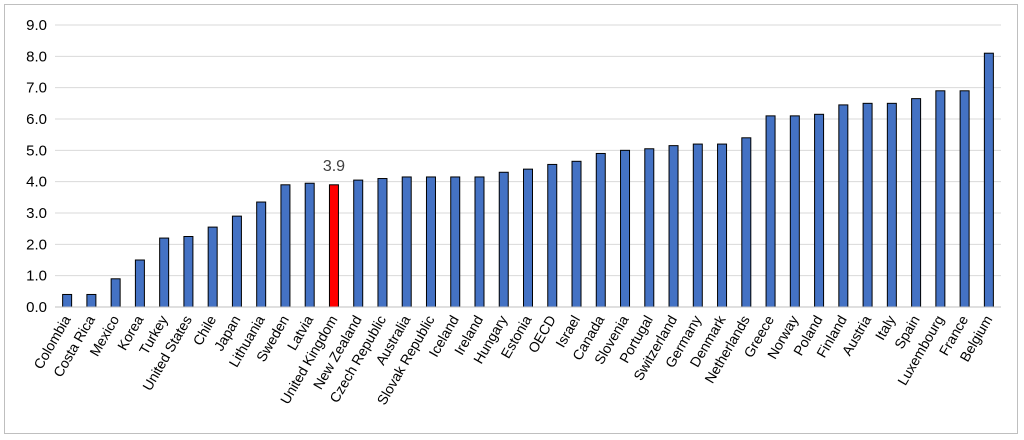 The image size is (1024, 440). I want to click on y-tick-label: 6.0, so click(36, 119).